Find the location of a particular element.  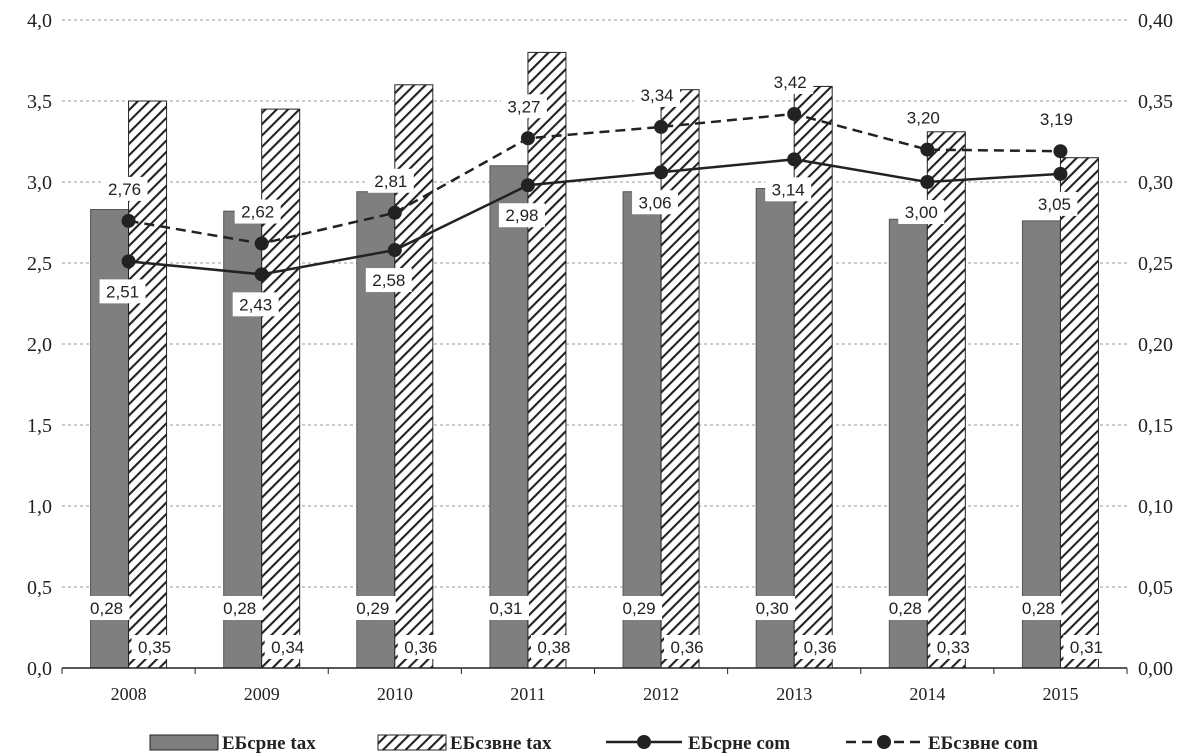

data-label: 2,76 is located at coordinates (124, 189).